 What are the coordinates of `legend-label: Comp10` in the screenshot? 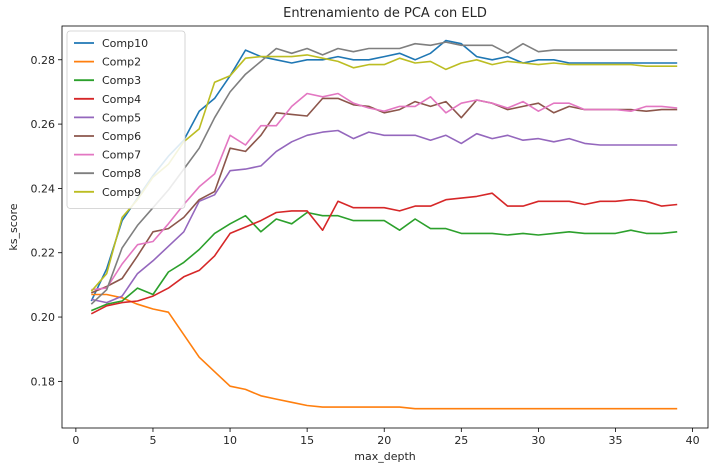 It's located at (125, 43).